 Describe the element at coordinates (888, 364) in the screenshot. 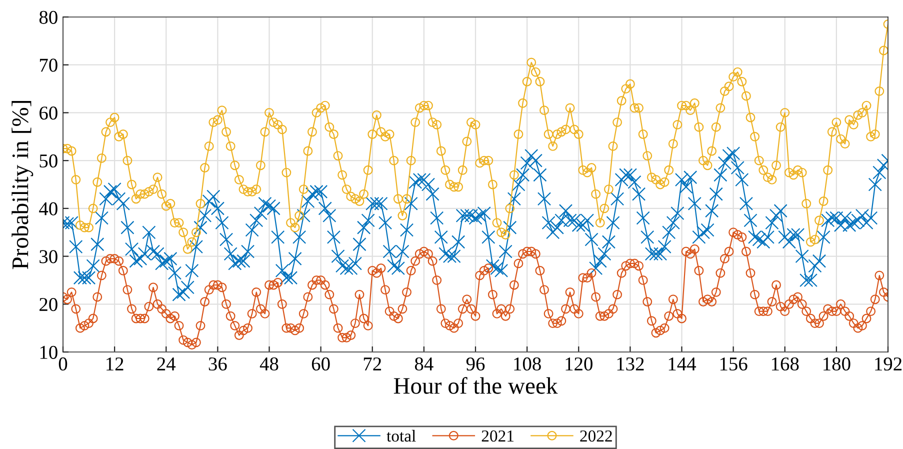

I see `x-tick-label: 192` at that location.